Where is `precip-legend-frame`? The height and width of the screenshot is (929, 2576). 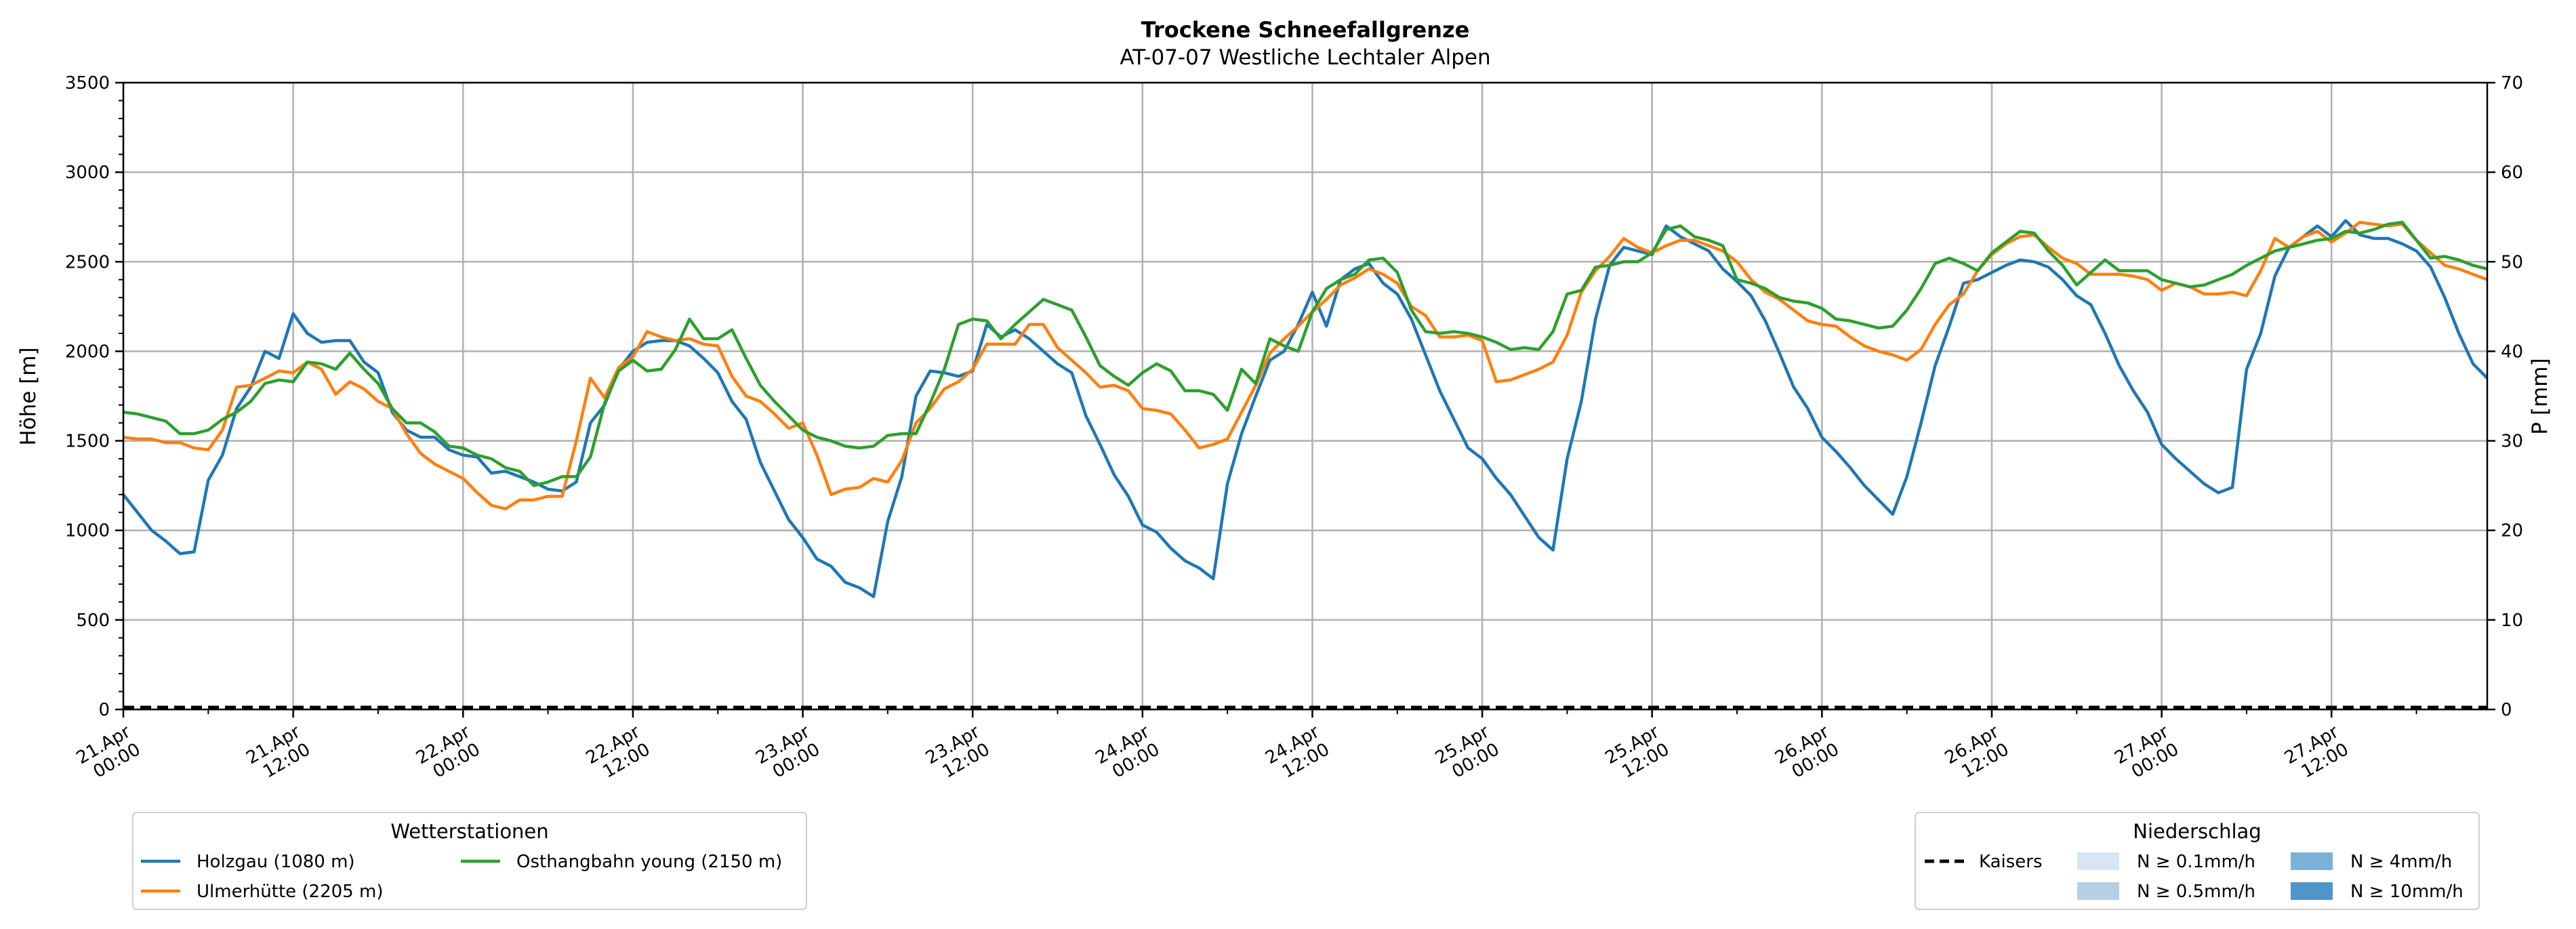 precip-legend-frame is located at coordinates (2198, 861).